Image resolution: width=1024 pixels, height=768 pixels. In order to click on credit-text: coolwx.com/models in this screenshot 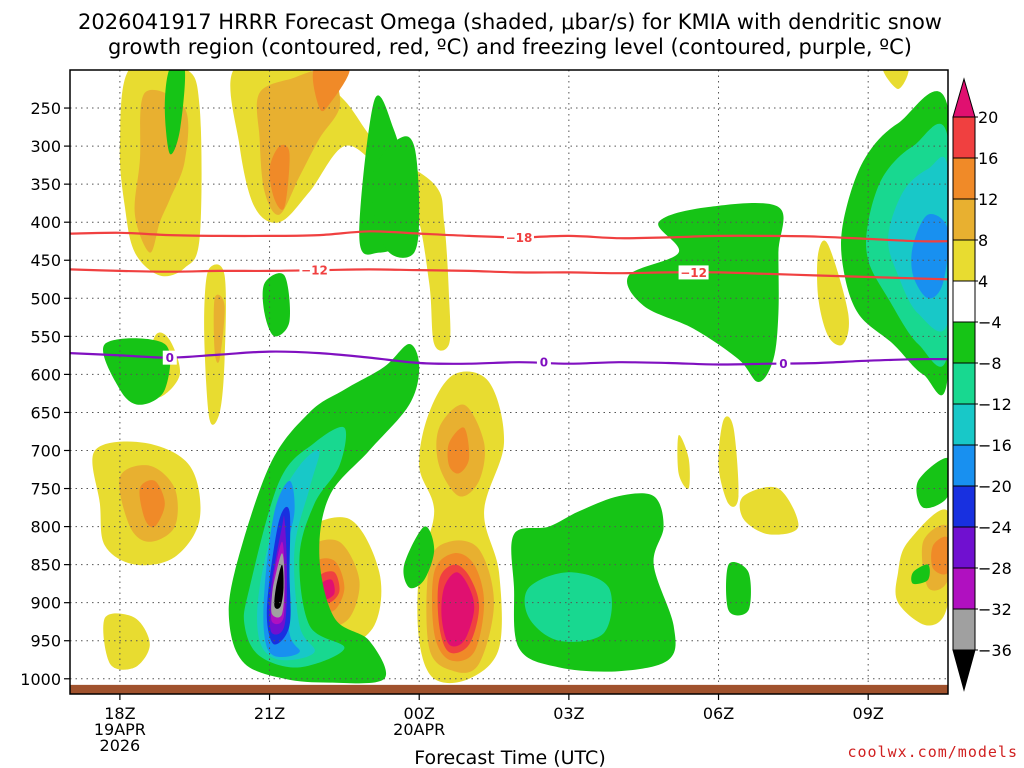, I will do `click(932, 752)`.